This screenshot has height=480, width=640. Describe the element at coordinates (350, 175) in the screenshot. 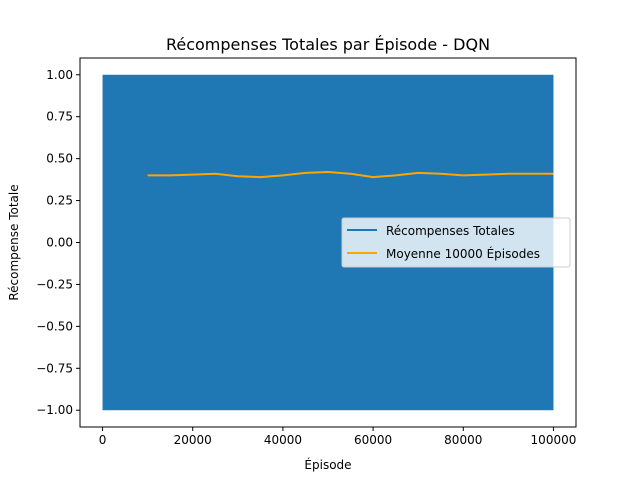

I see `series-moving-average-line` at that location.